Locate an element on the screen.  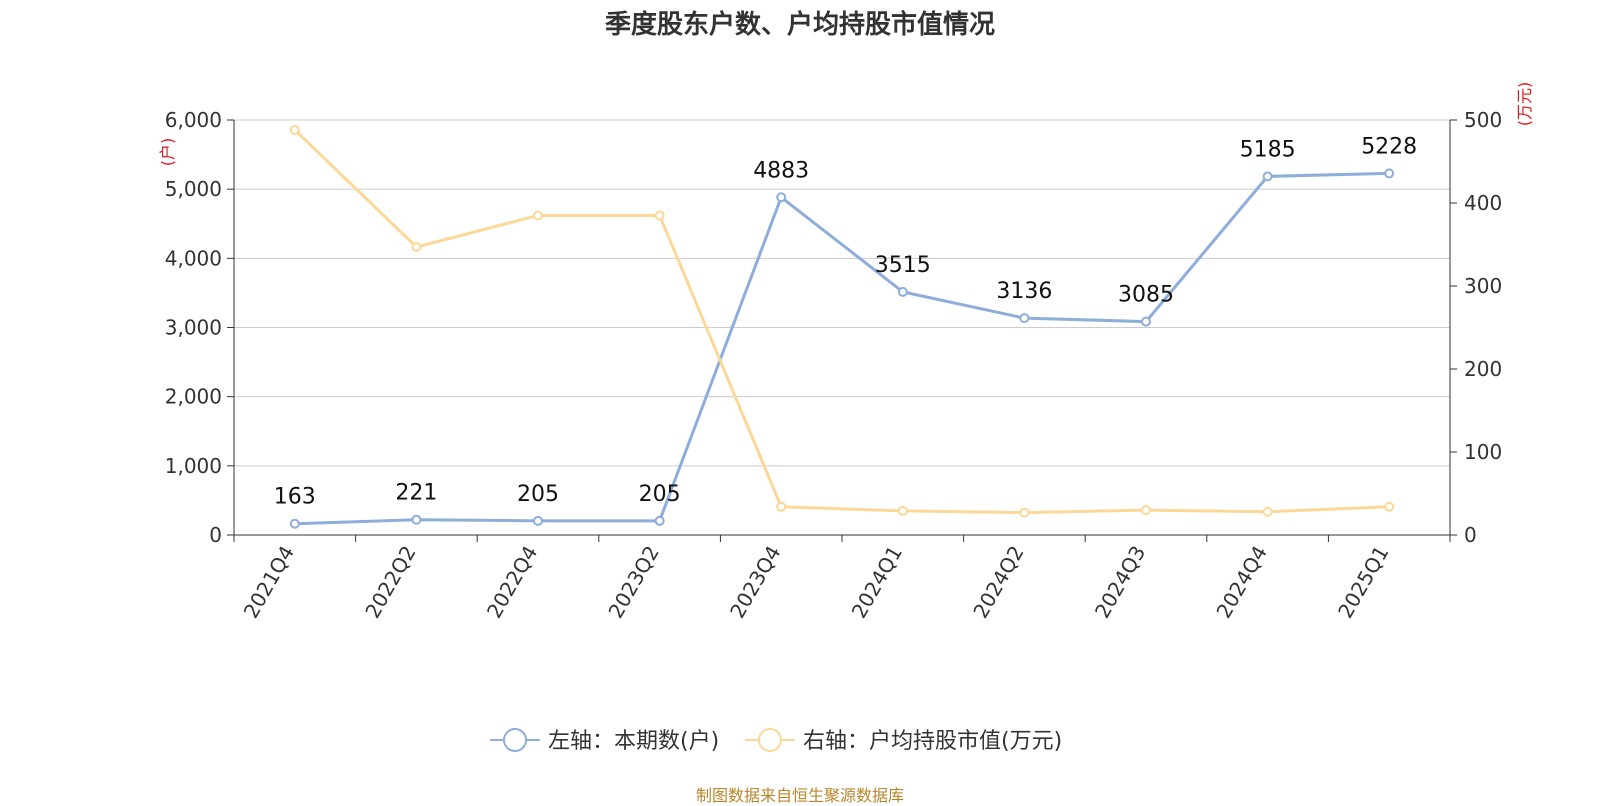
x-tick-label: 2025Q1 is located at coordinates (1363, 582).